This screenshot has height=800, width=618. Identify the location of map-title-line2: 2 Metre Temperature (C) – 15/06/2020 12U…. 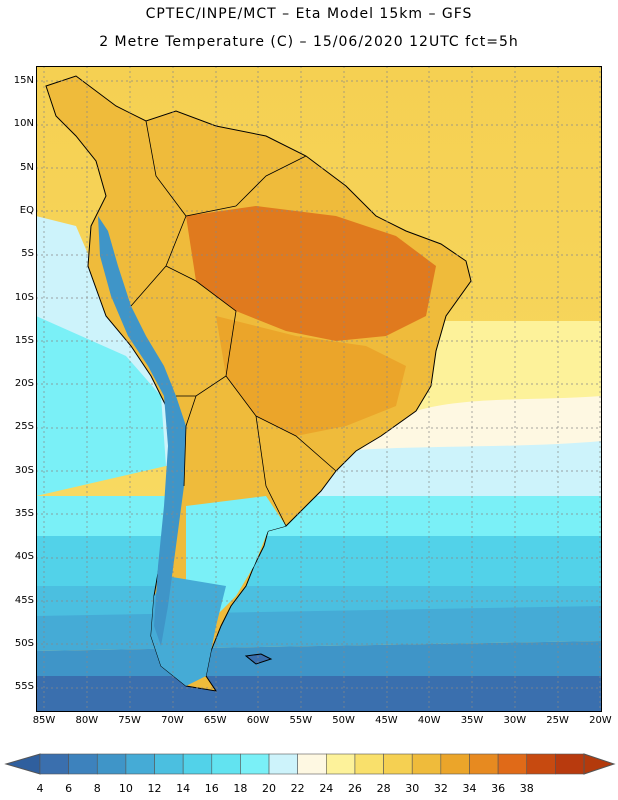
(309, 42).